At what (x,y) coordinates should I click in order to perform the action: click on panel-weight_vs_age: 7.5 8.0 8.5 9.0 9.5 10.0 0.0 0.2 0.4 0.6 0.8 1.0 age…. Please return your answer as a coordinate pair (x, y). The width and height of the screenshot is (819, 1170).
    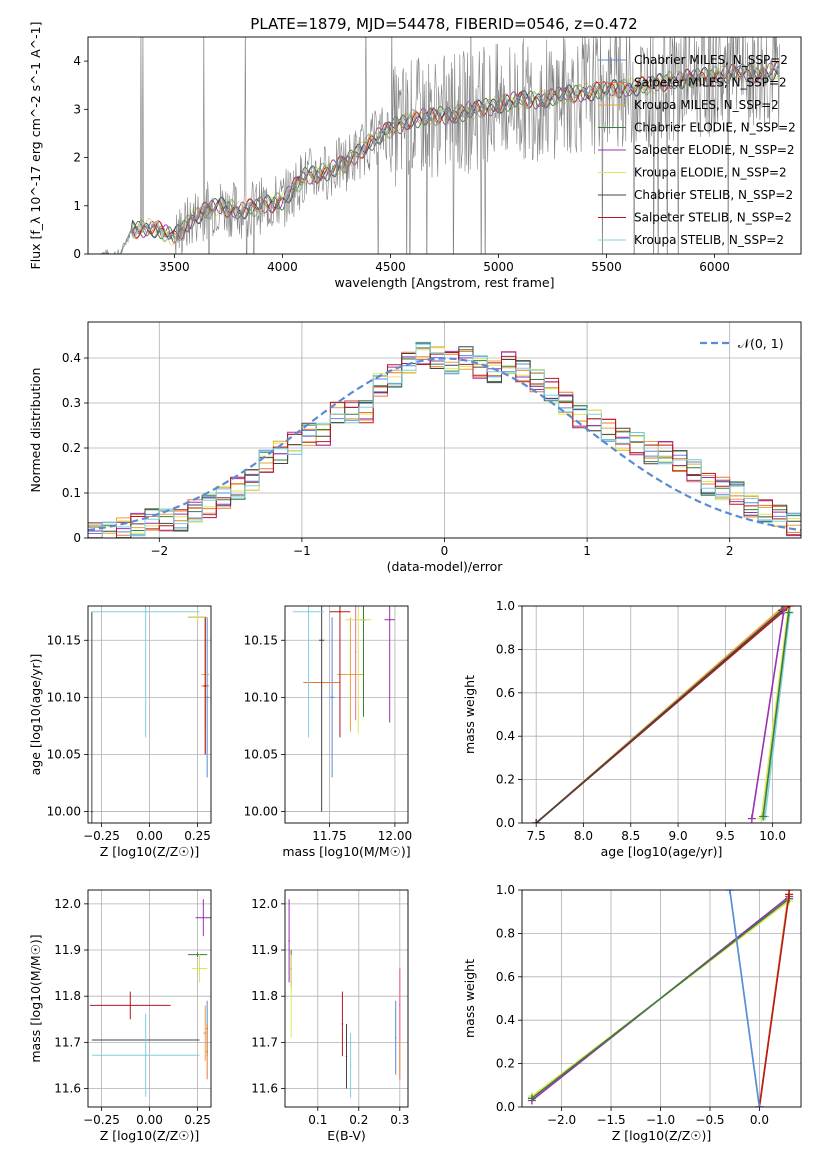
    Looking at the image, I should click on (632, 729).